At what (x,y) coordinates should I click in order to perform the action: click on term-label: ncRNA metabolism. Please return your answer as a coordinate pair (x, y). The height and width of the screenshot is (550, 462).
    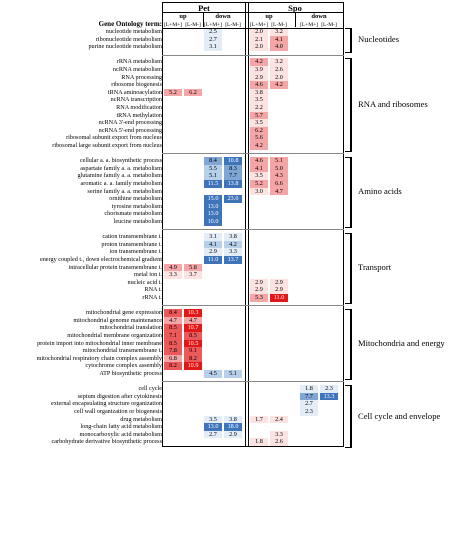
    Looking at the image, I should click on (137, 69).